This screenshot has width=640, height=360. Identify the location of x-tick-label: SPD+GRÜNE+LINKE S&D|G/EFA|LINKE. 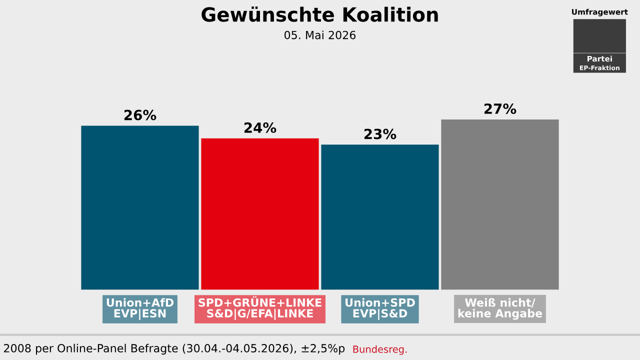
(260, 308).